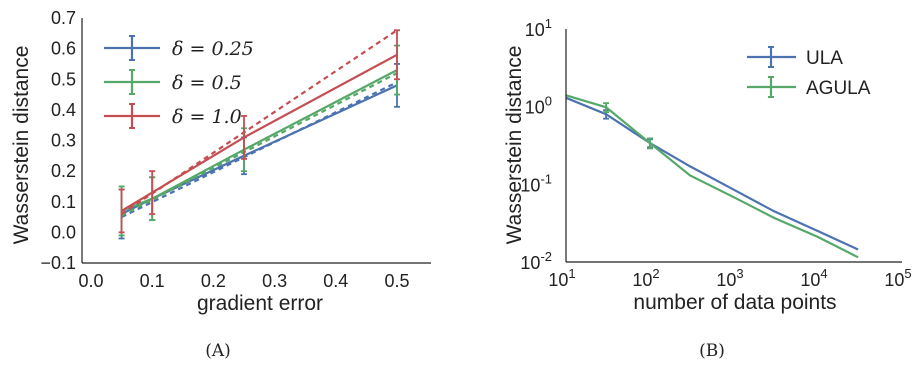  I want to click on panel-b-y-tick-label: 10⁻², so click(536, 261).